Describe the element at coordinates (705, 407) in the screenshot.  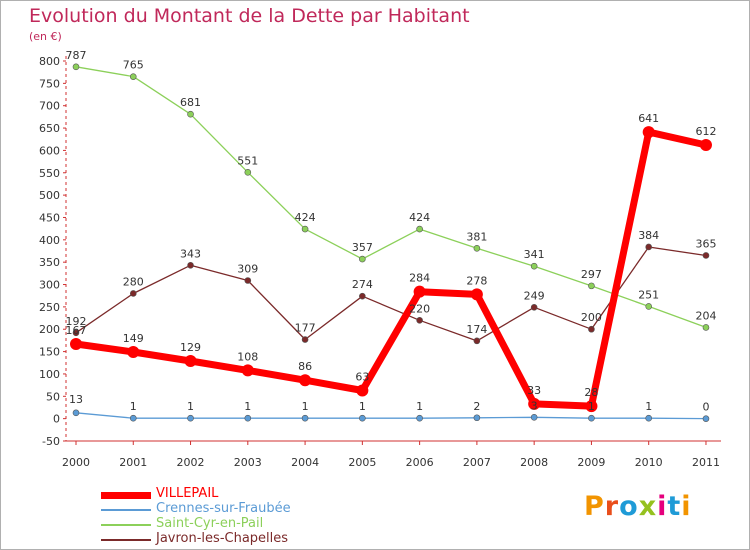
I see `data-label: 0` at that location.